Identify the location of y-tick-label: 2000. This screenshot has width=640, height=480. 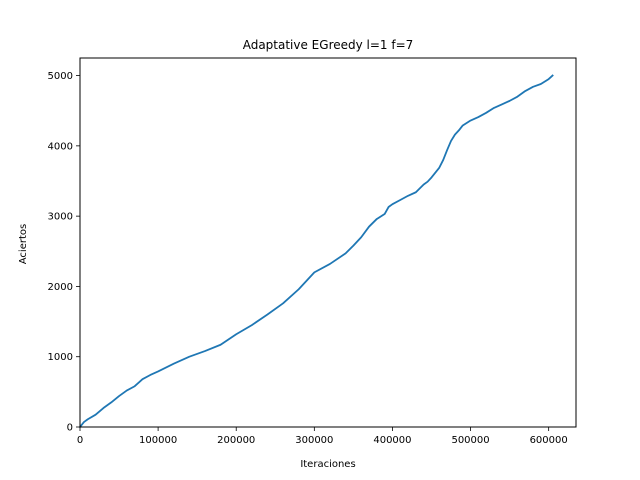
(60, 287).